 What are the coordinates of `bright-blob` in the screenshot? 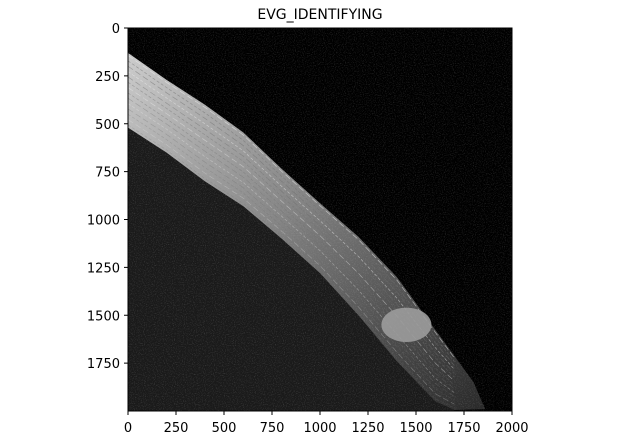 It's located at (406, 325).